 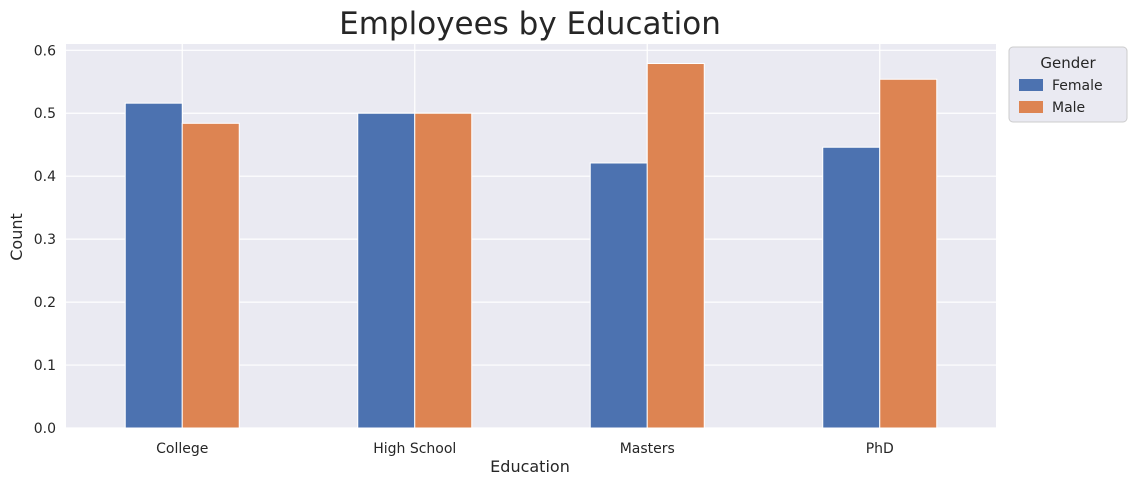 I want to click on bar-female-college, so click(x=153, y=265).